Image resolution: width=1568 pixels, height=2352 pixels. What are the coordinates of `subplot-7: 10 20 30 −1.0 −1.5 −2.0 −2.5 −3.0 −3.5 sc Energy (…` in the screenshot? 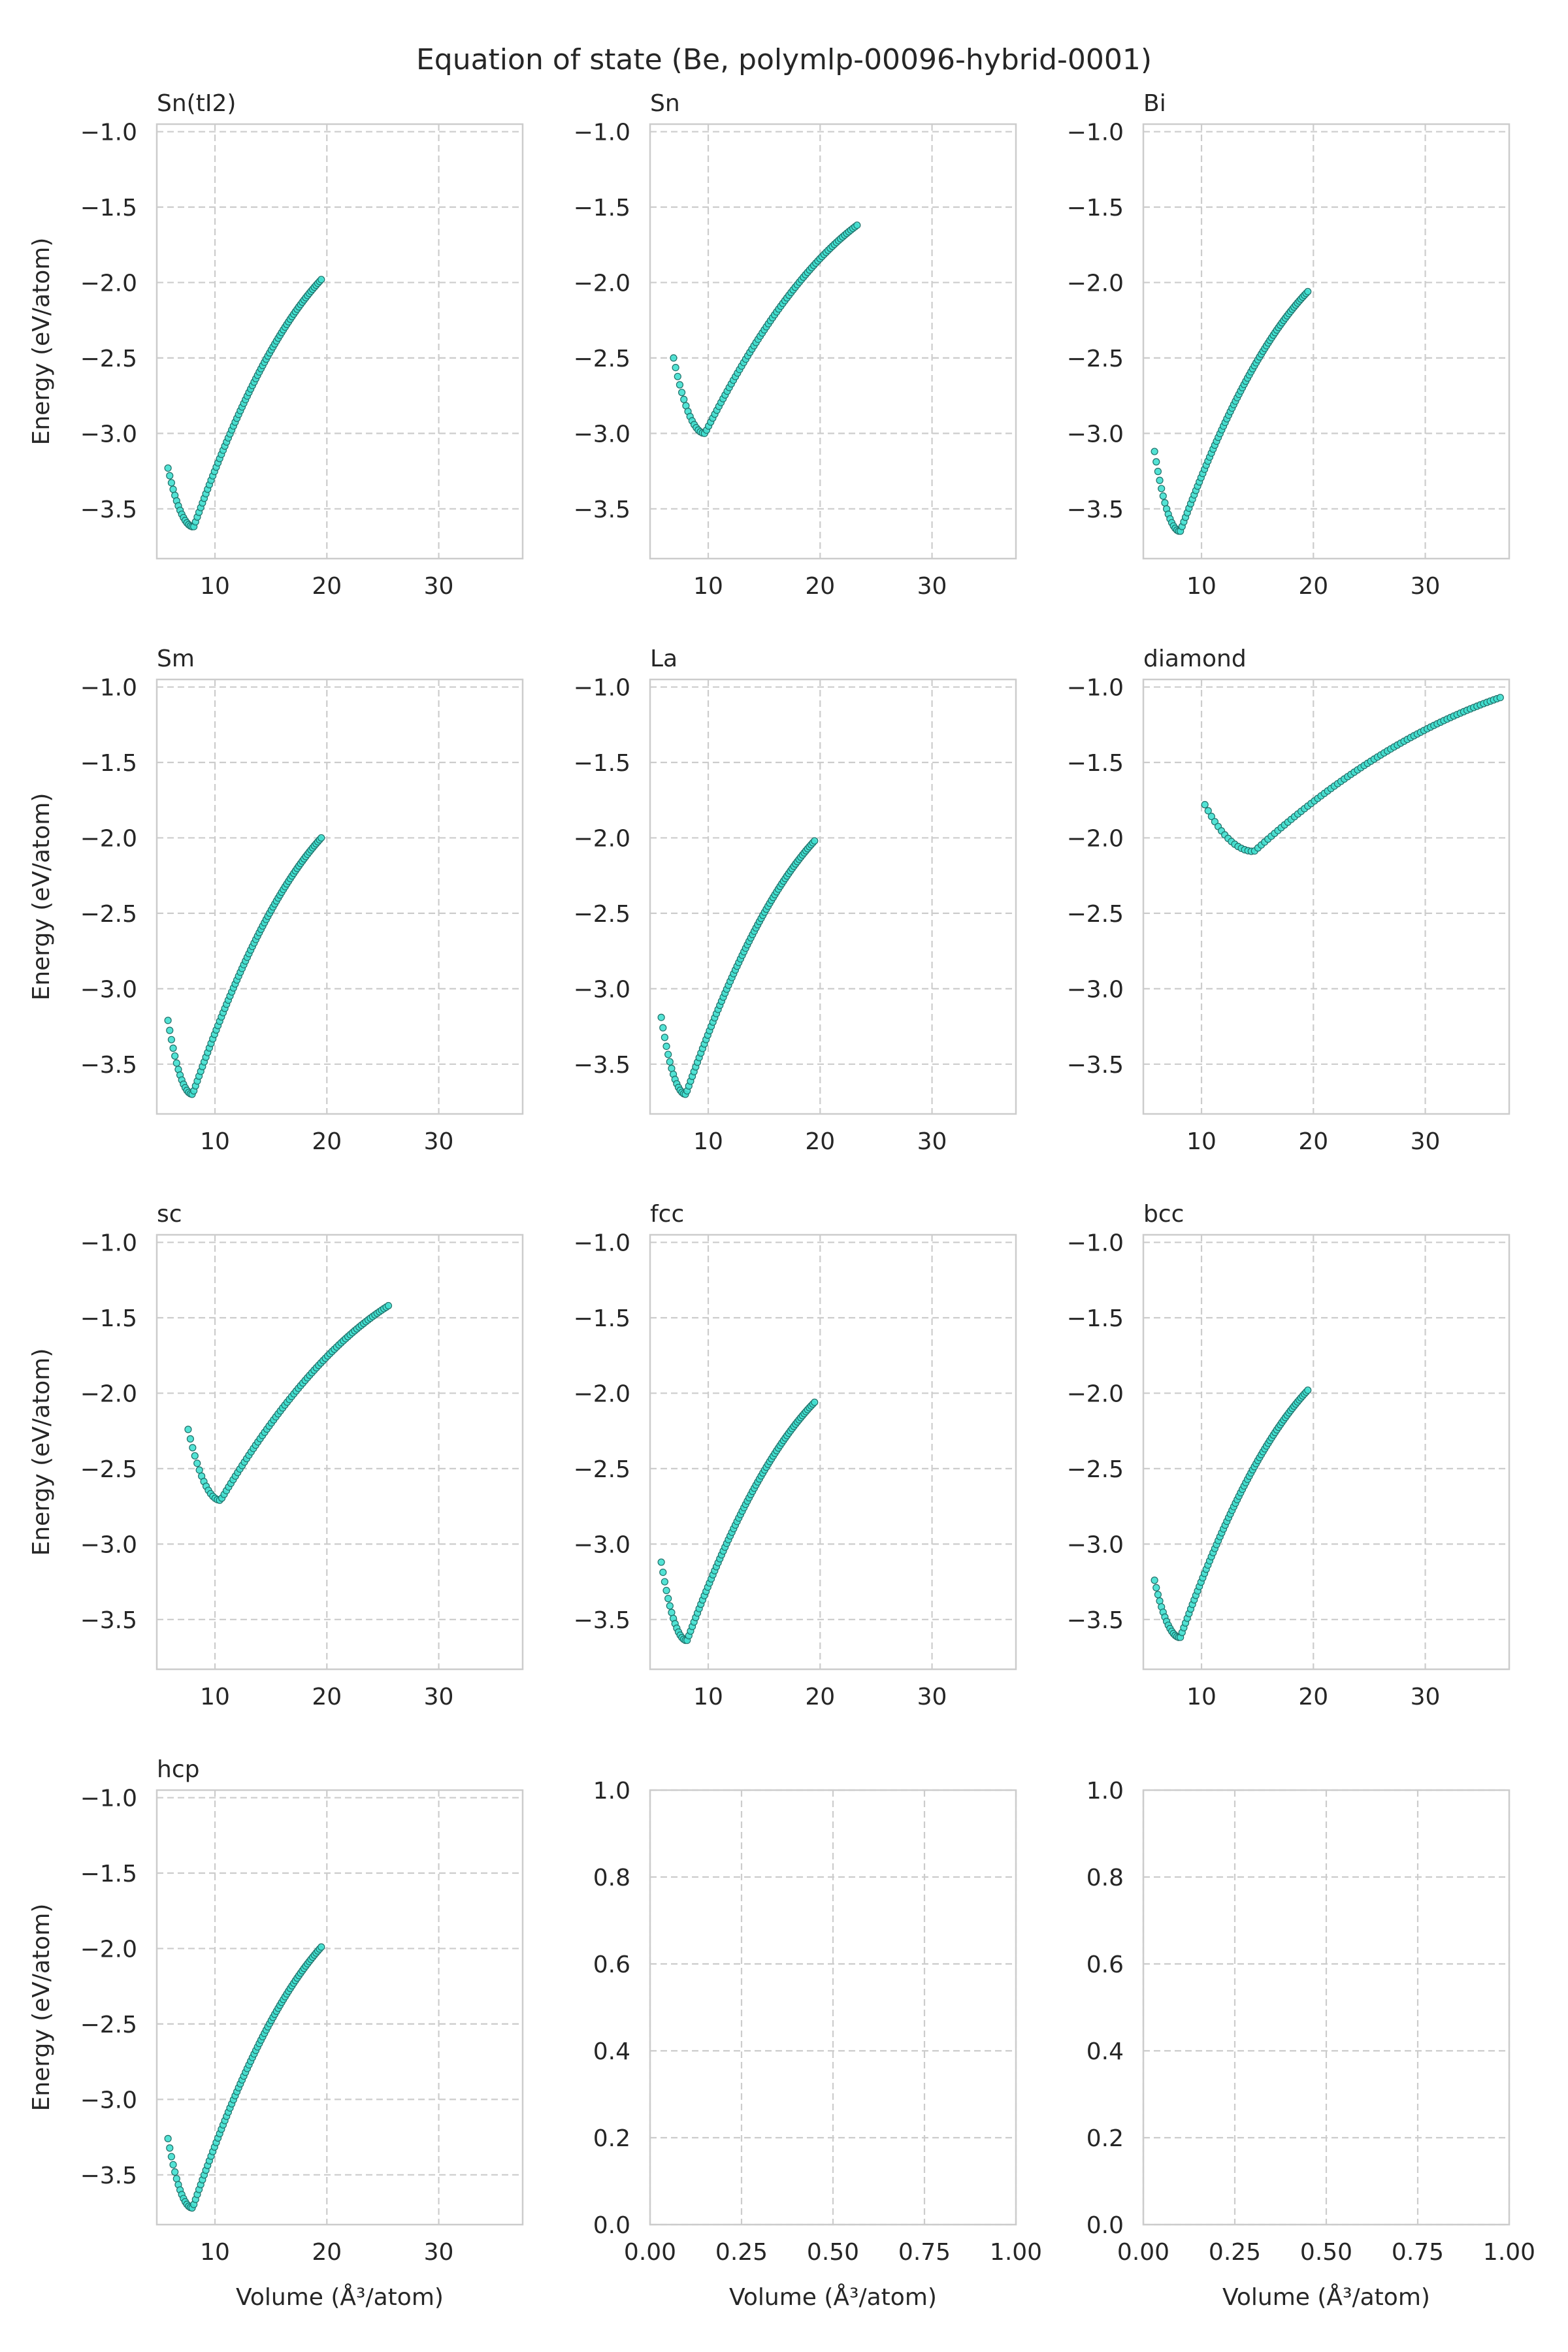 It's located at (276, 1455).